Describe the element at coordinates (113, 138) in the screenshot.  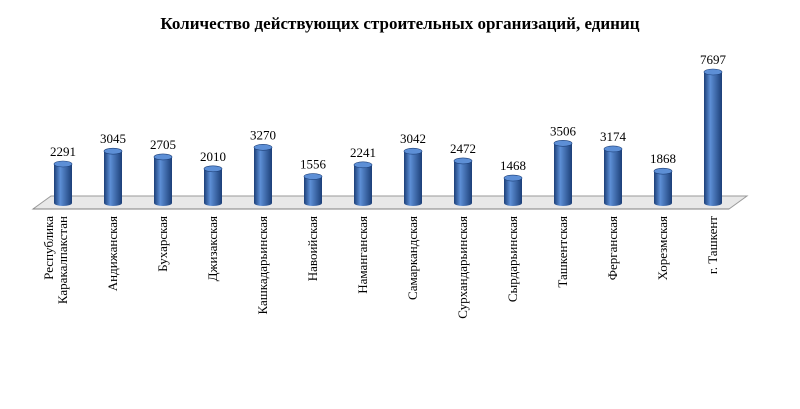
I see `data-label: 3045` at that location.